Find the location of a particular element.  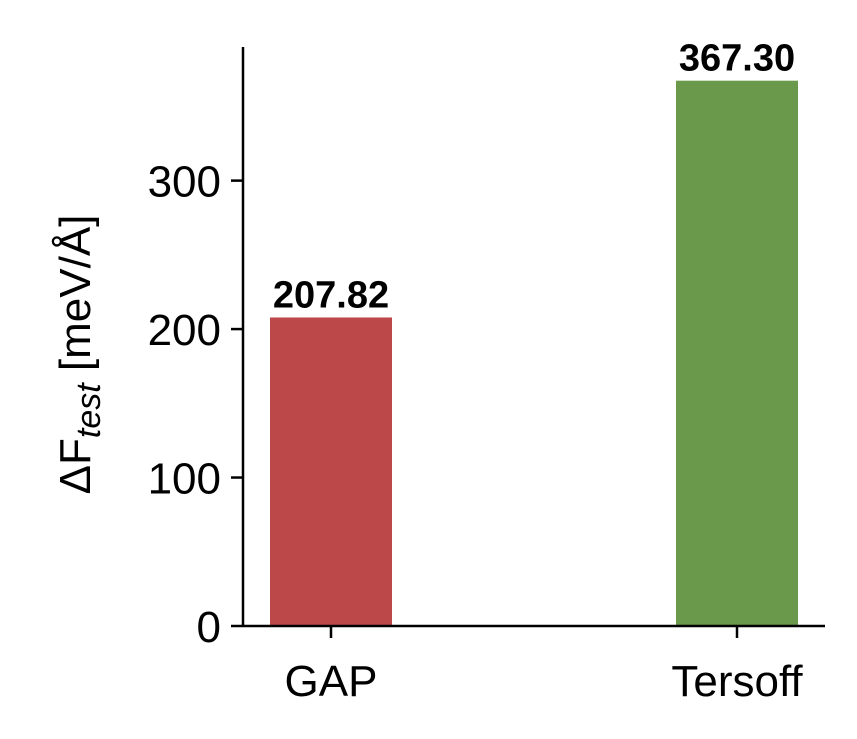

y-axis: 0 100 200 300 is located at coordinates (196, 349).